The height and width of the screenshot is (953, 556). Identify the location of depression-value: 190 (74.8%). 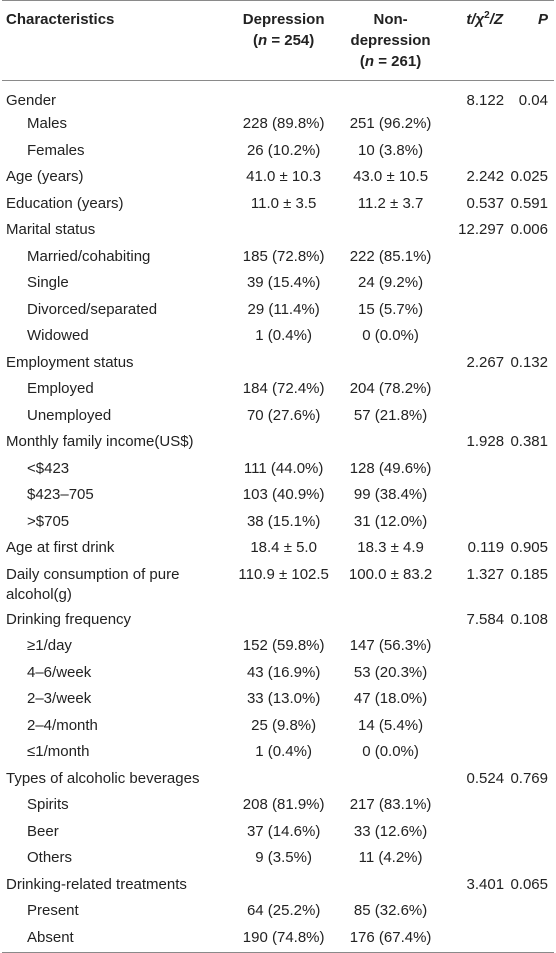
(283, 937).